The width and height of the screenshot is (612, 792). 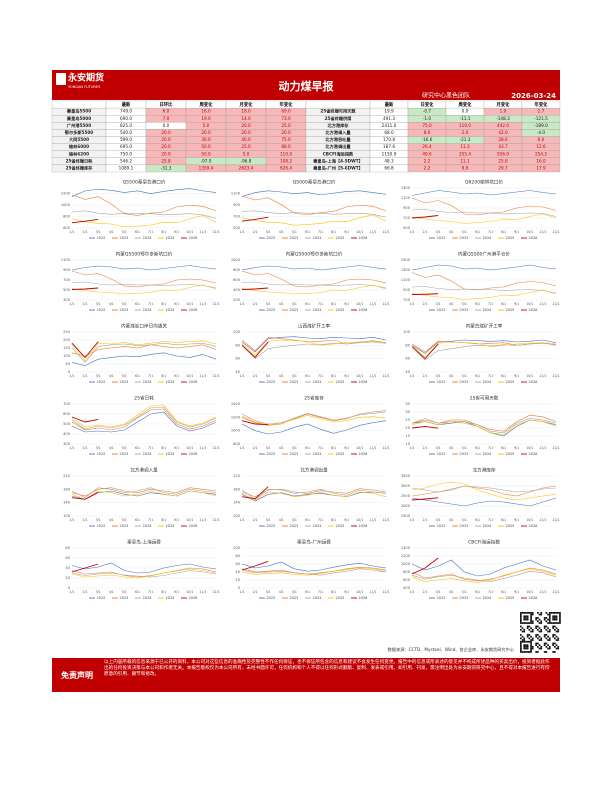 I want to click on y-tick-label: 30, so click(x=407, y=412).